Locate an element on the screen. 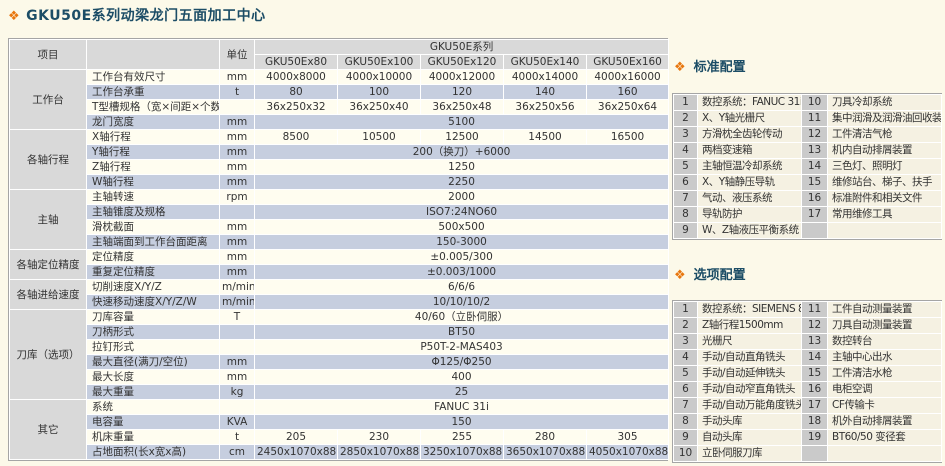 The image size is (945, 466). table-row: 拉钉形式 P50T-2-MAS403 is located at coordinates (340, 347).